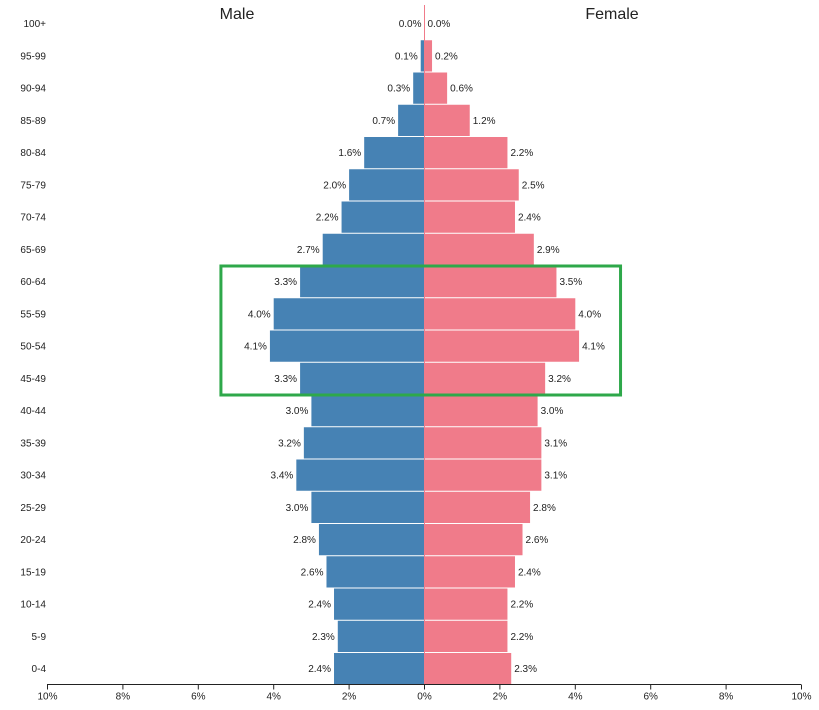 The image size is (819, 710). What do you see at coordinates (259, 314) in the screenshot?
I see `value-label-male: 4.0%` at bounding box center [259, 314].